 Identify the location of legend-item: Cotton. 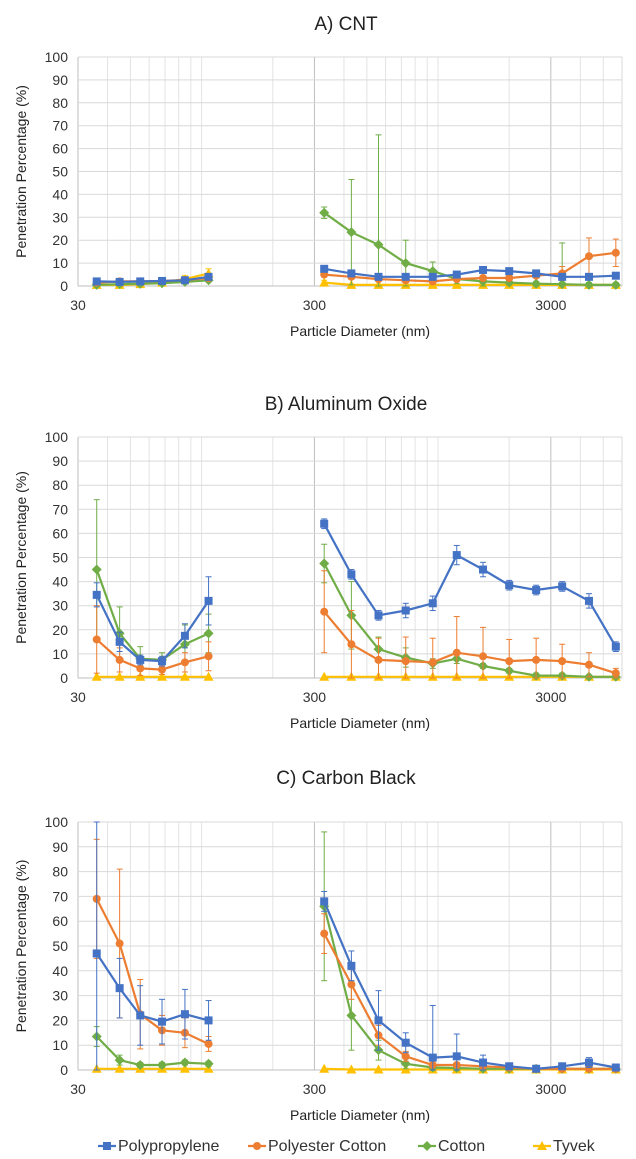
(451, 1146).